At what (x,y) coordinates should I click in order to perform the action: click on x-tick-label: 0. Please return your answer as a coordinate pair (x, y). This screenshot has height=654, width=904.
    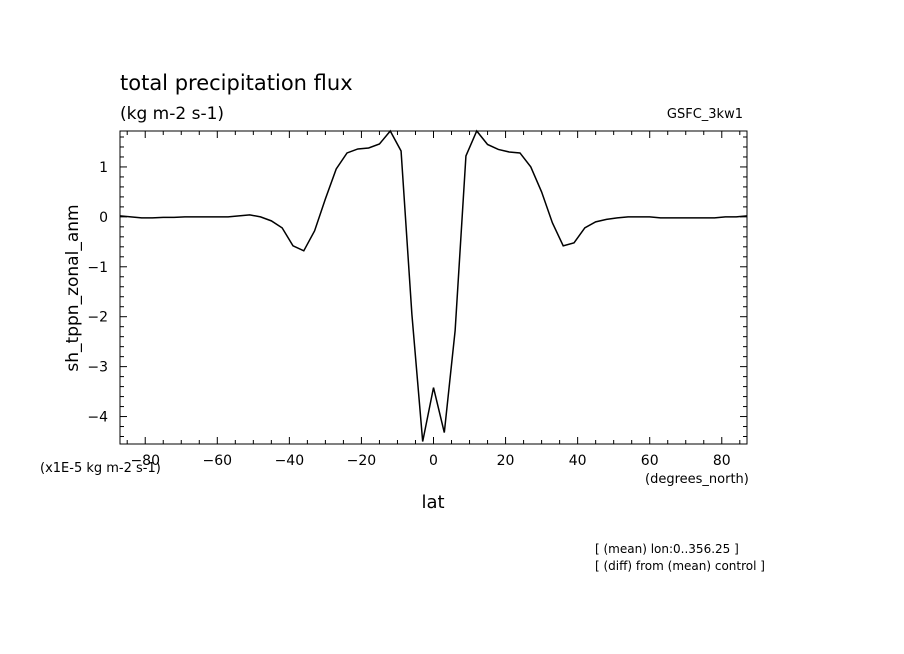
    Looking at the image, I should click on (433, 461).